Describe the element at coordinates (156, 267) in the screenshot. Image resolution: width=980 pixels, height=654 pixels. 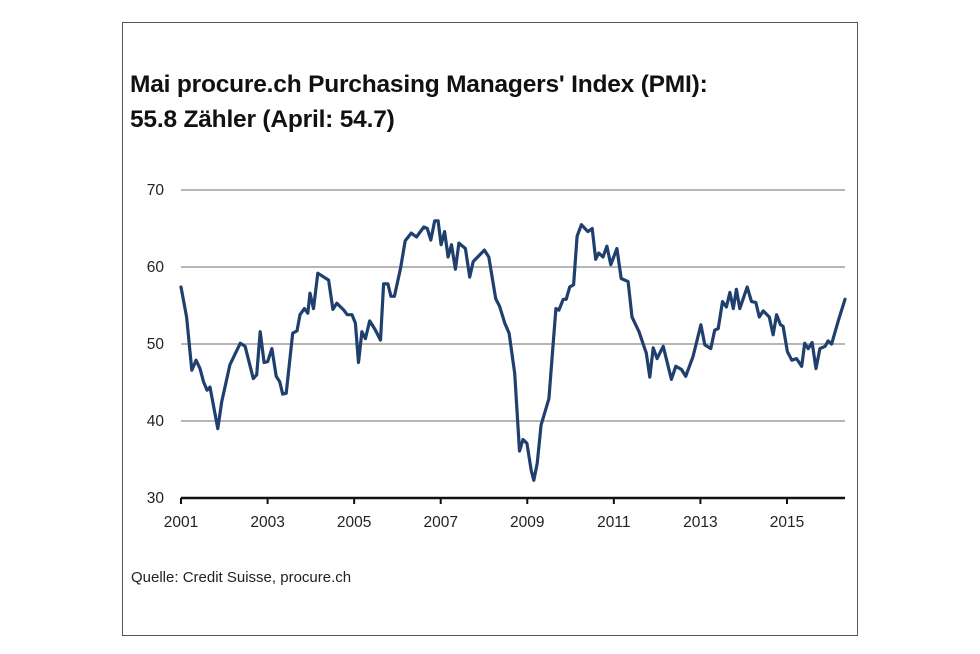
I see `y-tick-label: 60` at that location.